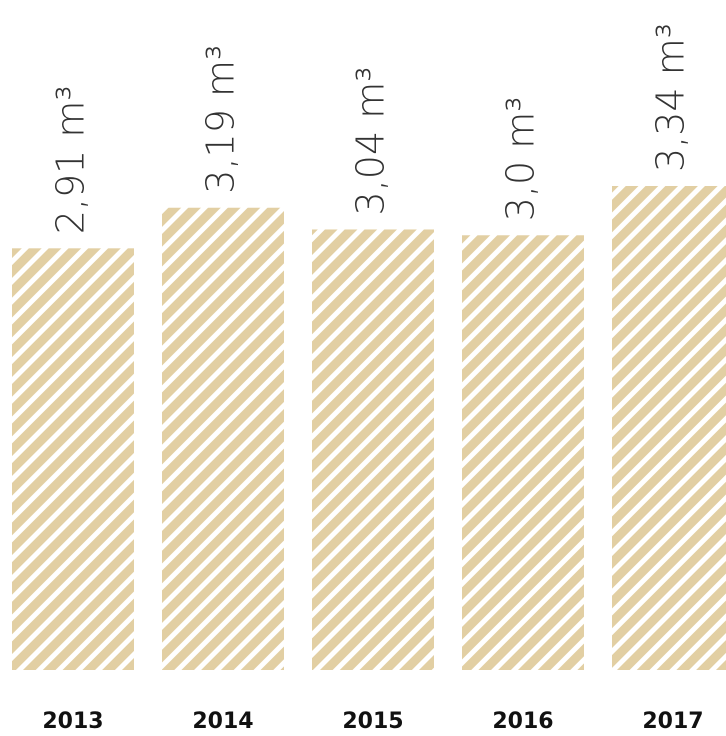 Image resolution: width=726 pixels, height=736 pixels. I want to click on value-label: 3,19 m³, so click(221, 119).